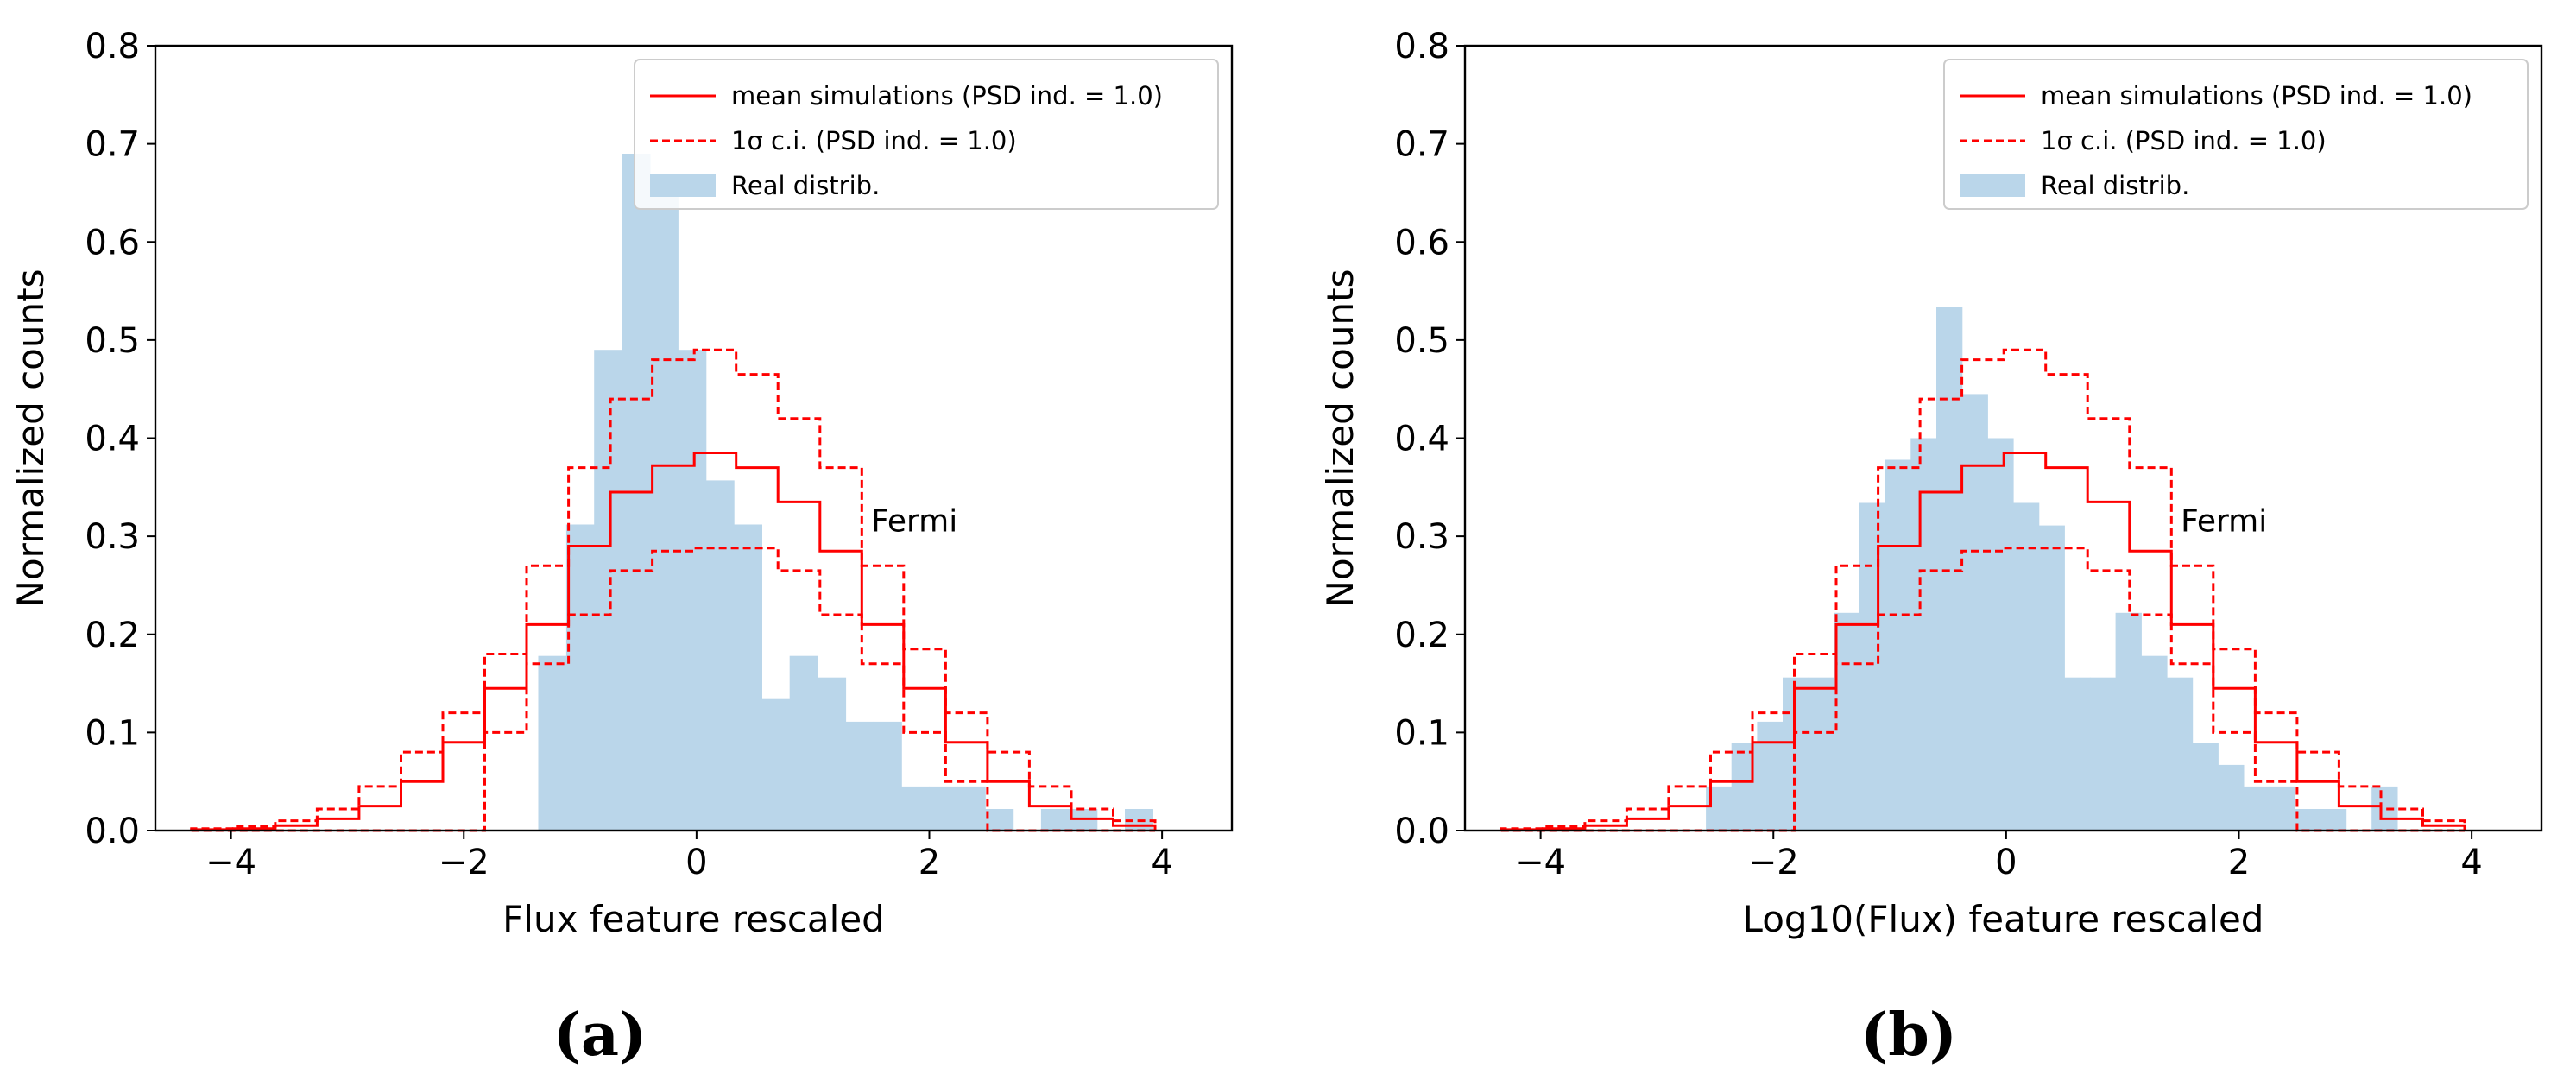 Image resolution: width=2576 pixels, height=1087 pixels. Describe the element at coordinates (693, 919) in the screenshot. I see `x-axis-label: Flux feature rescaled` at that location.